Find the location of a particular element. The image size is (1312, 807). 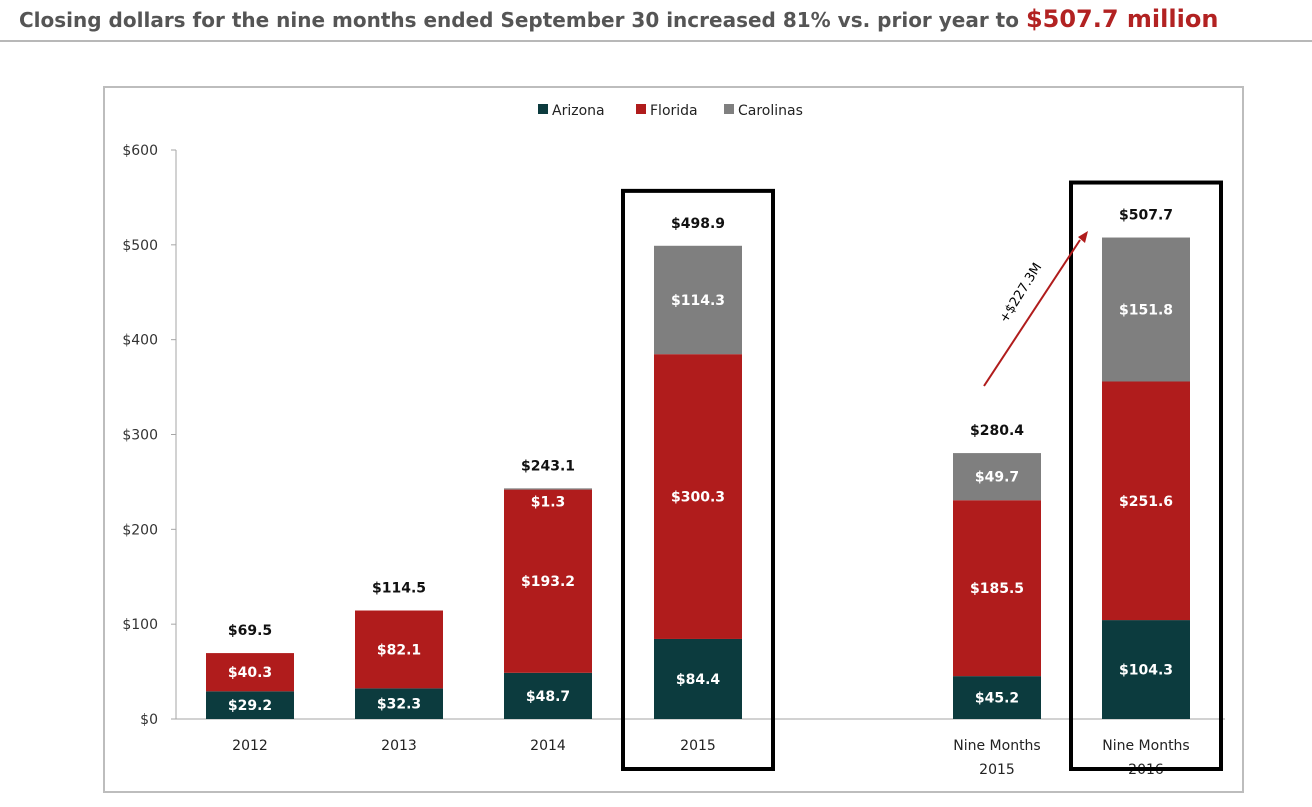

data-label-florida: $82.1 is located at coordinates (399, 650).